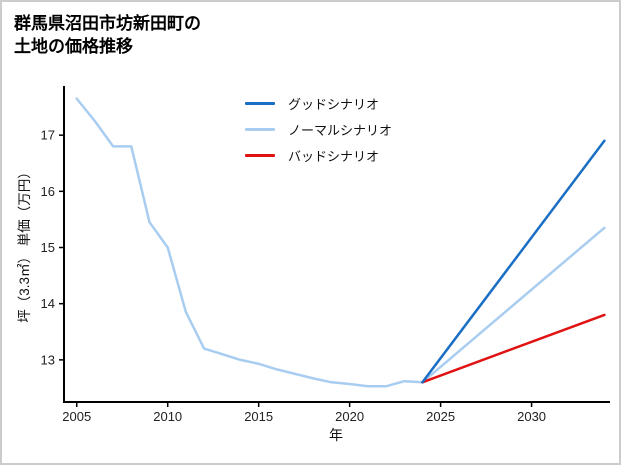 The image size is (621, 465). What do you see at coordinates (334, 104) in the screenshot?
I see `legend-label-good-scenario: グッドシナリオ` at bounding box center [334, 104].